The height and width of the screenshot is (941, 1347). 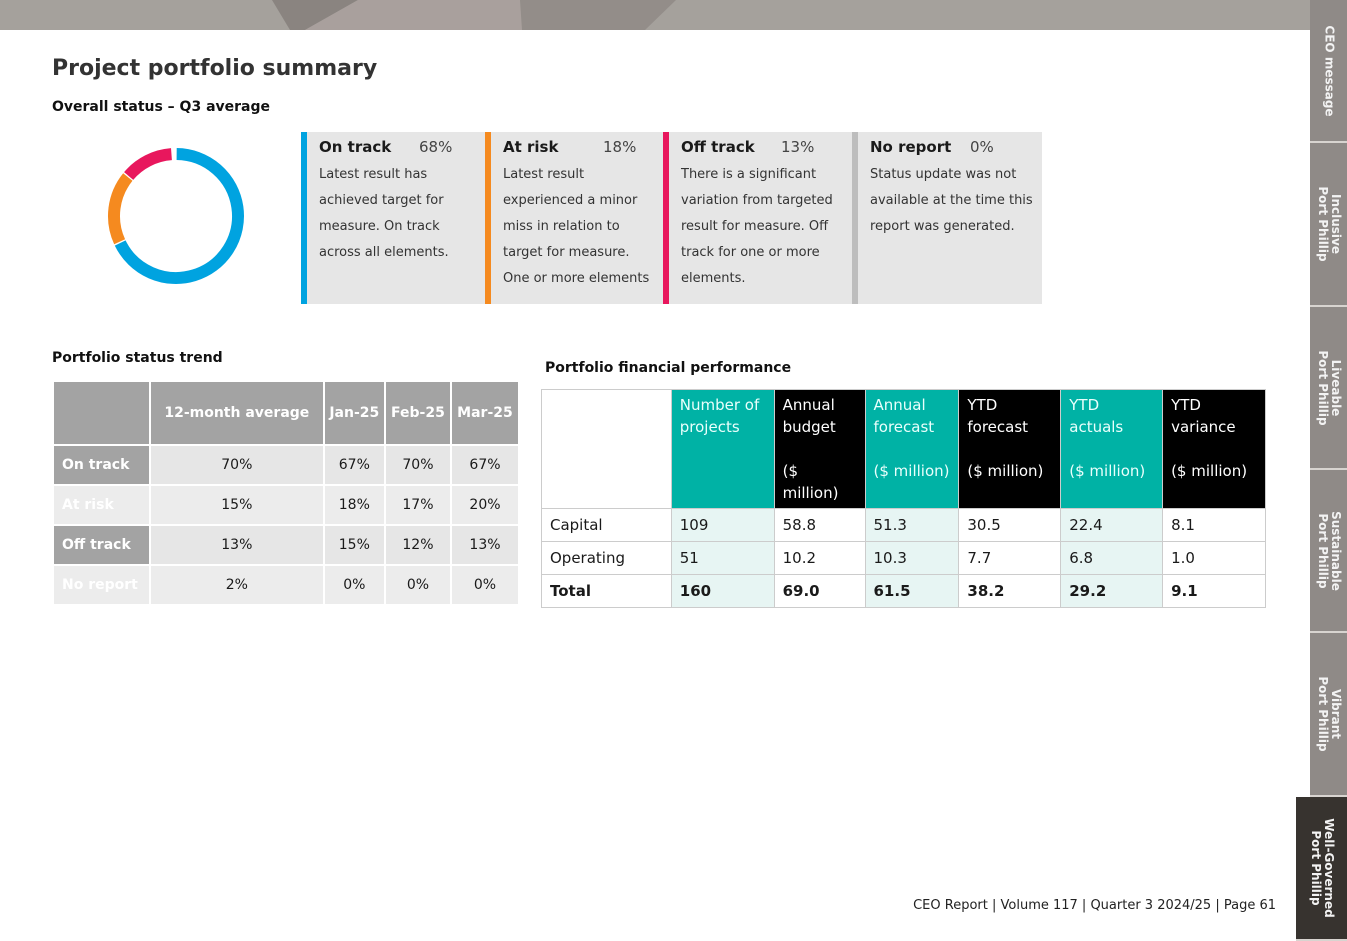 What do you see at coordinates (137, 358) in the screenshot?
I see `trend-heading: Portfolio status trend` at bounding box center [137, 358].